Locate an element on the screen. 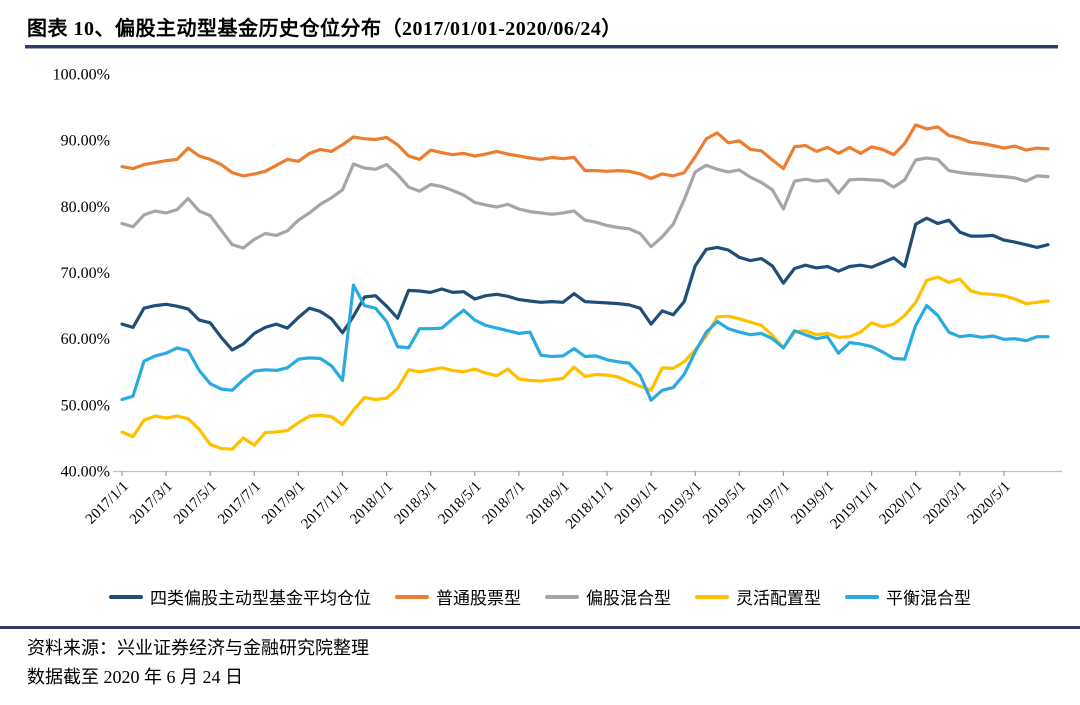  legend-label: 偏股混合型 is located at coordinates (628, 598).